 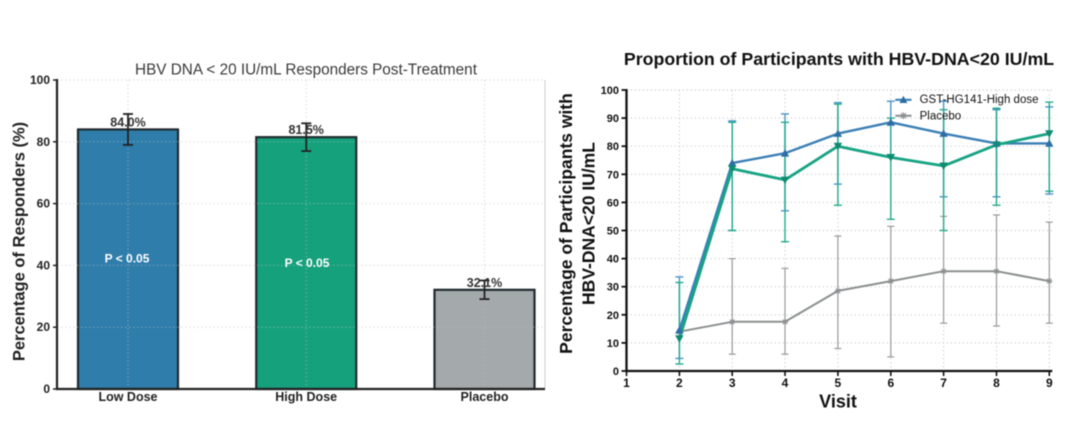 I want to click on svg-text: 9, so click(x=1049, y=383).